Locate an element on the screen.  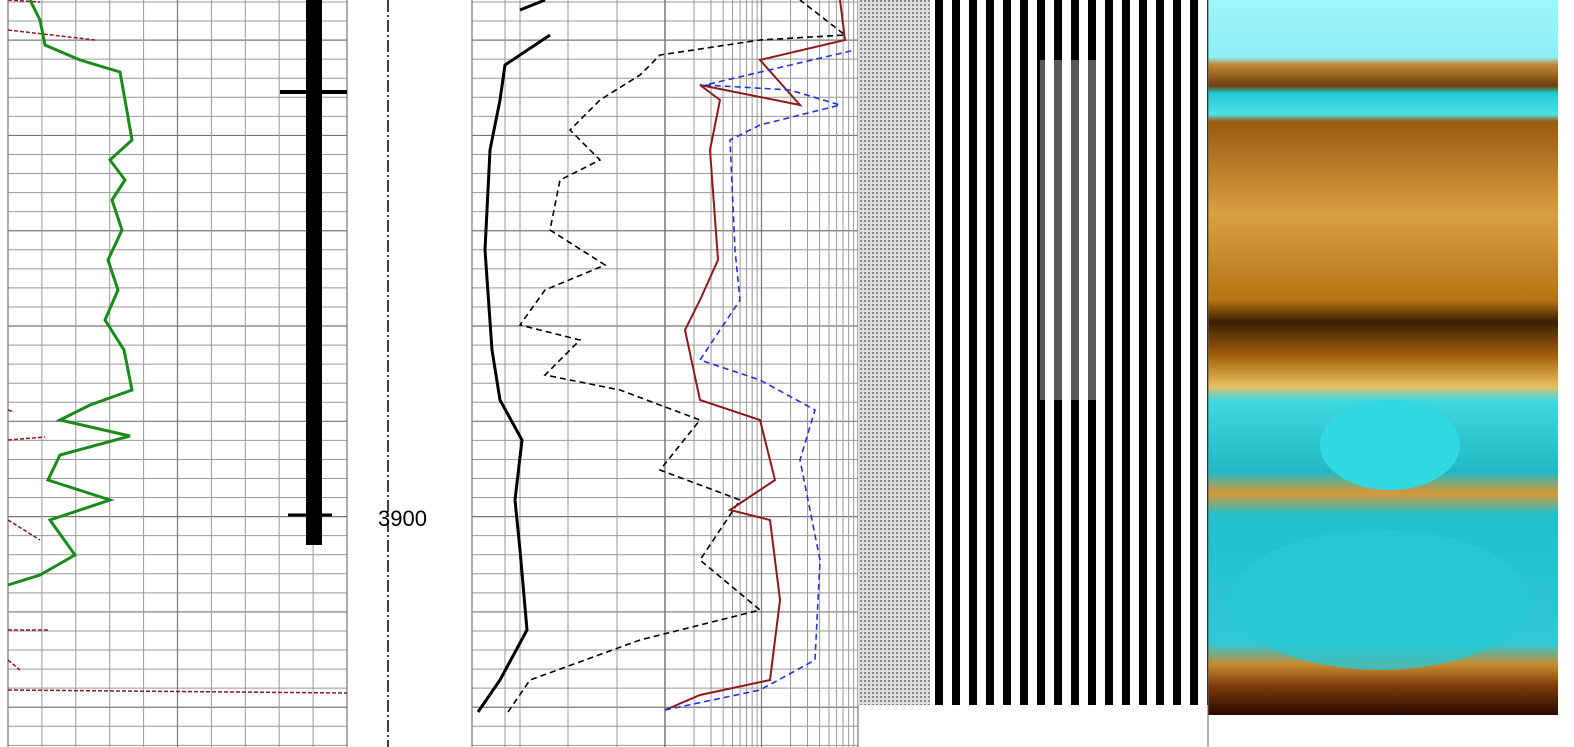
black-curve is located at coordinates (513, 356).